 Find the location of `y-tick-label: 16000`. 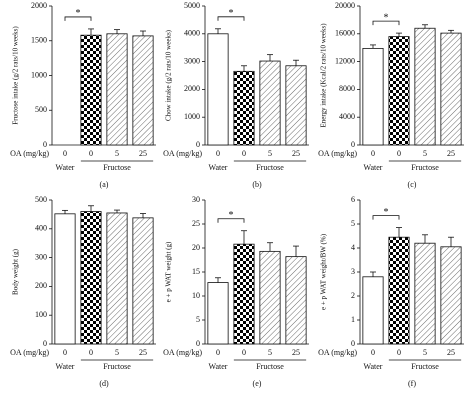

y-tick-label: 16000 is located at coordinates (345, 33).